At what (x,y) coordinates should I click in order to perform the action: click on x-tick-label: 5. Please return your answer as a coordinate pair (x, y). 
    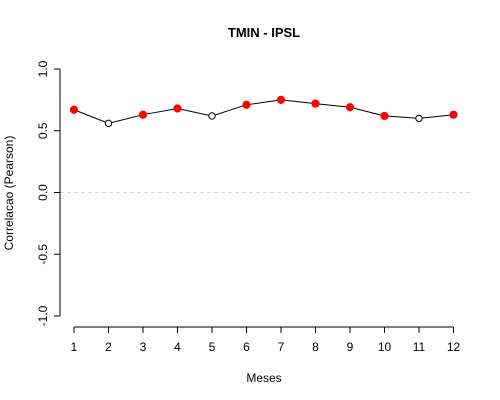
    Looking at the image, I should click on (212, 347).